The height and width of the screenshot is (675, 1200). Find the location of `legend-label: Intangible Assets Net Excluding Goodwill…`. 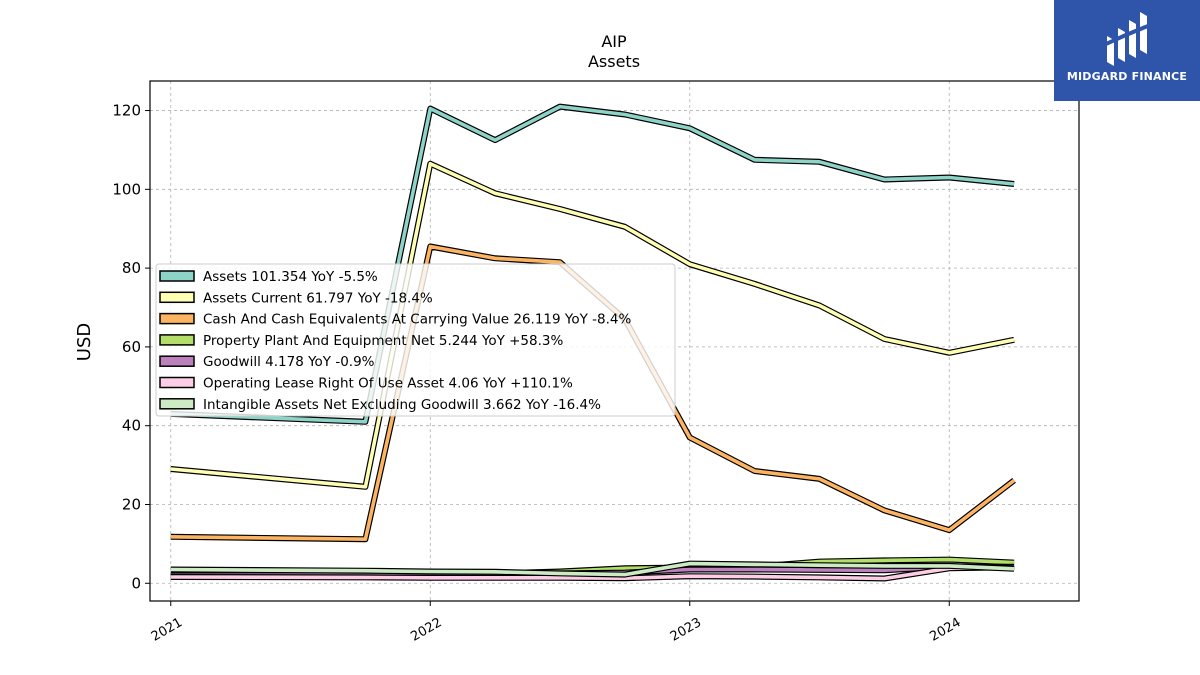

legend-label: Intangible Assets Net Excluding Goodwill… is located at coordinates (402, 405).